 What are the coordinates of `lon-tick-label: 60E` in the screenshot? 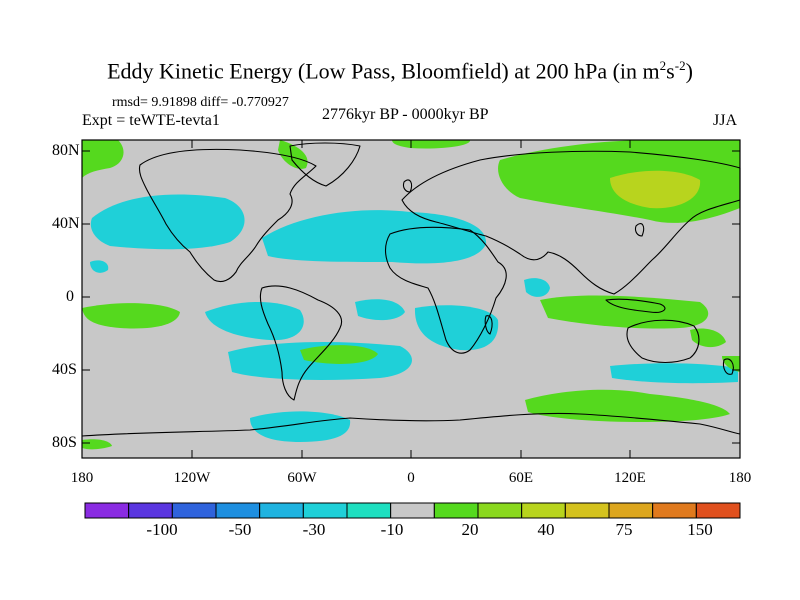 It's located at (521, 478).